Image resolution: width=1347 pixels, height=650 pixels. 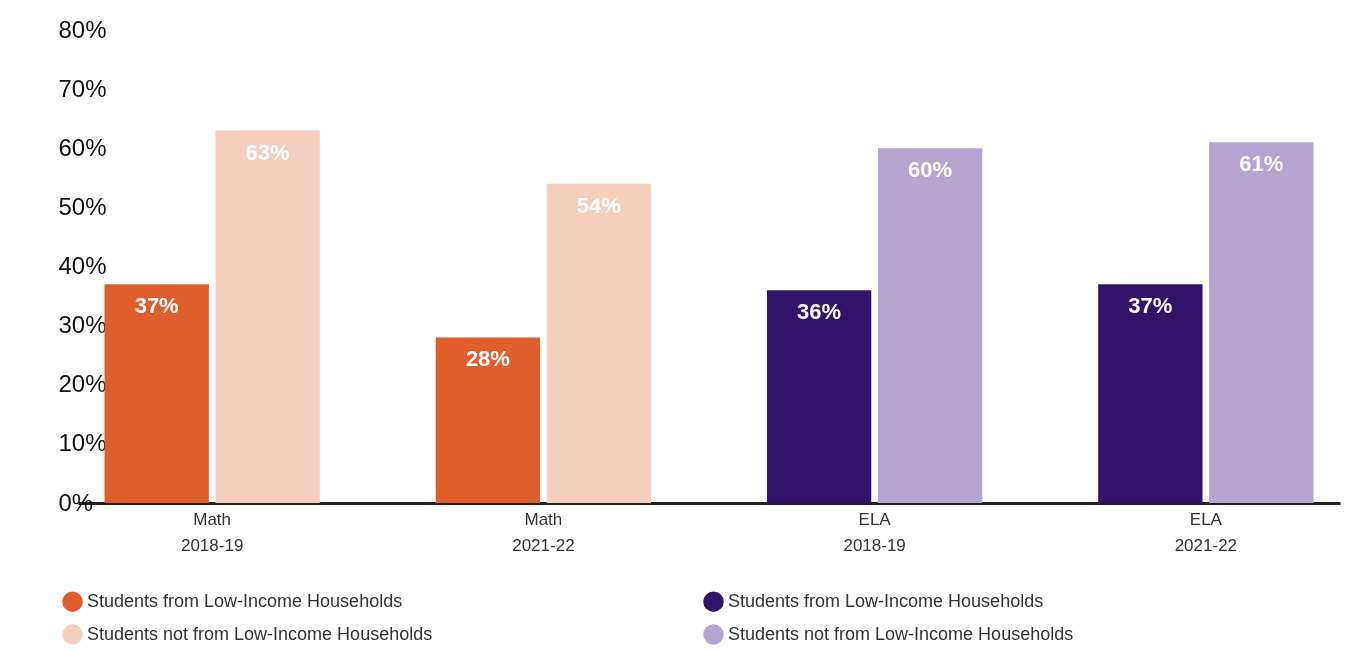 I want to click on x-tick-label: Math 2021-22, so click(x=543, y=532).